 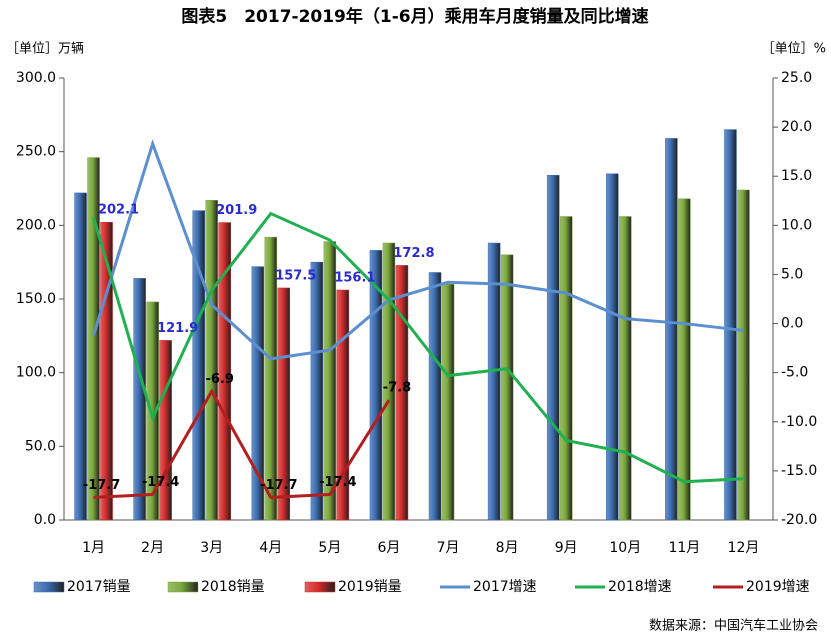 What do you see at coordinates (45, 520) in the screenshot?
I see `y-tick-label: 0.0` at bounding box center [45, 520].